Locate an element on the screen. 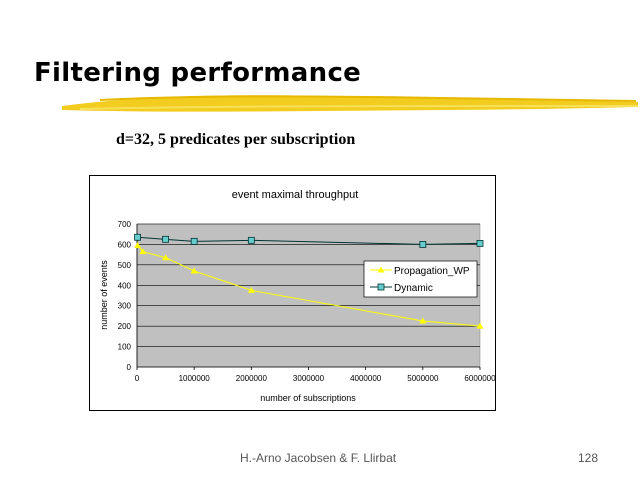 The image size is (640, 480). legend-box is located at coordinates (420, 279).